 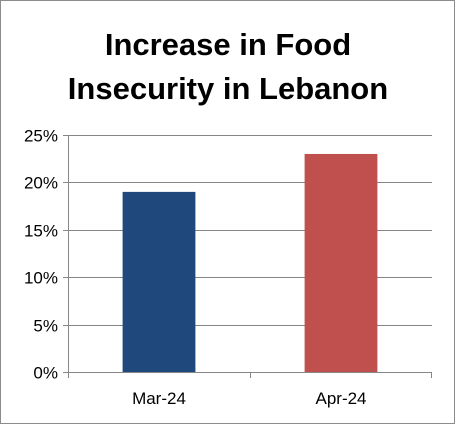 I want to click on chart-title-line-2: Insecurity in Lebanon, so click(x=228, y=88).